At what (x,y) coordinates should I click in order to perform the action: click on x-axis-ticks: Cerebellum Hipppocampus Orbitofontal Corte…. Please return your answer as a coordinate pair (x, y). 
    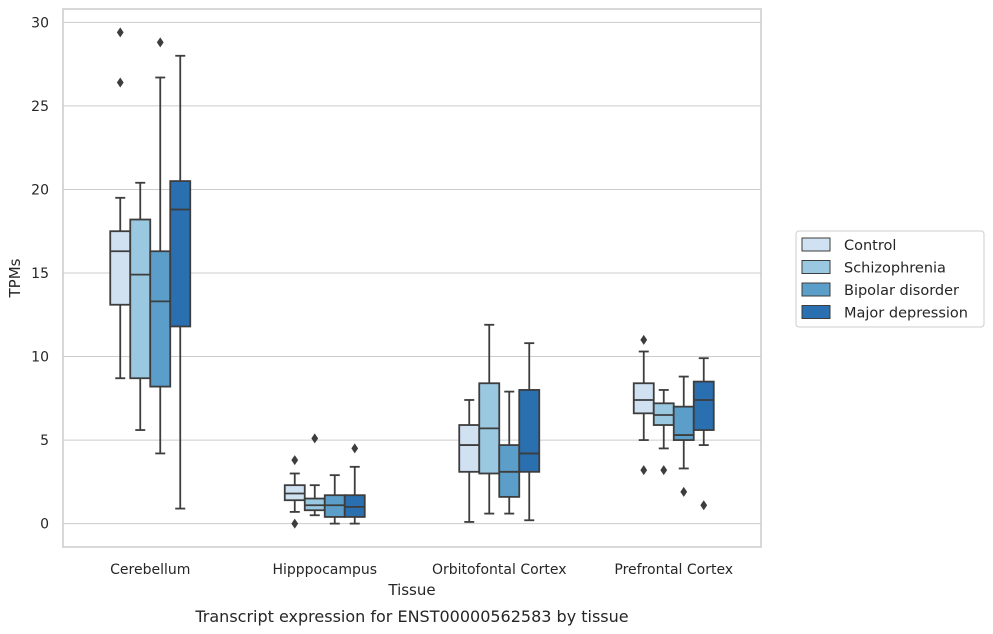
    Looking at the image, I should click on (421, 570).